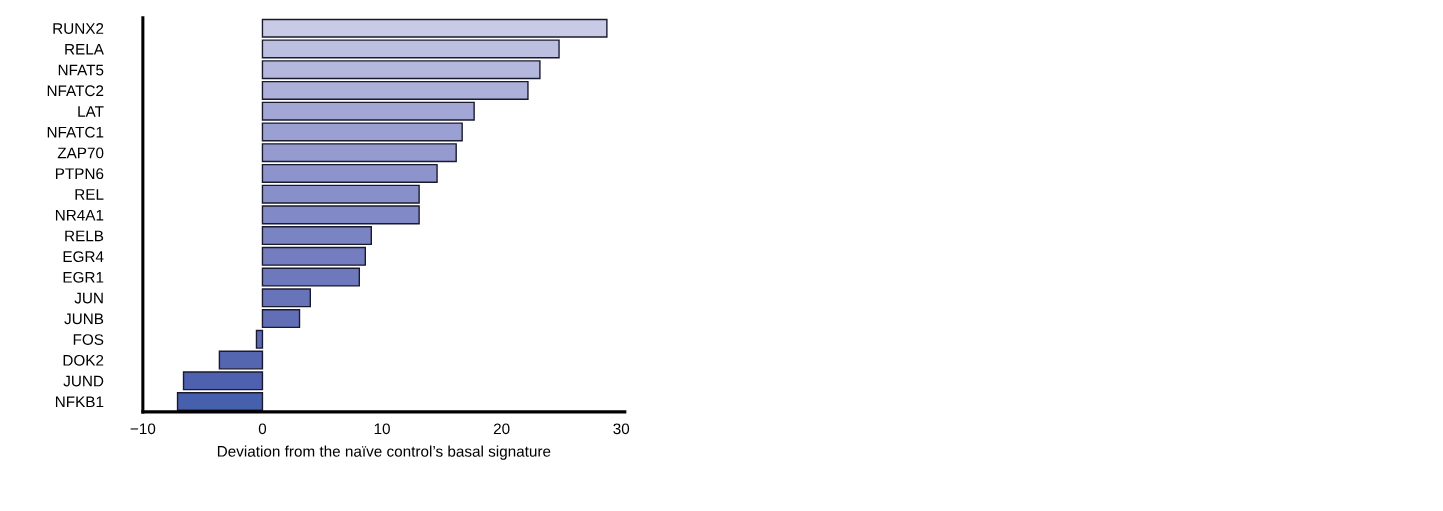 The width and height of the screenshot is (1443, 511). What do you see at coordinates (84, 49) in the screenshot?
I see `y-tick-label: RELA` at bounding box center [84, 49].